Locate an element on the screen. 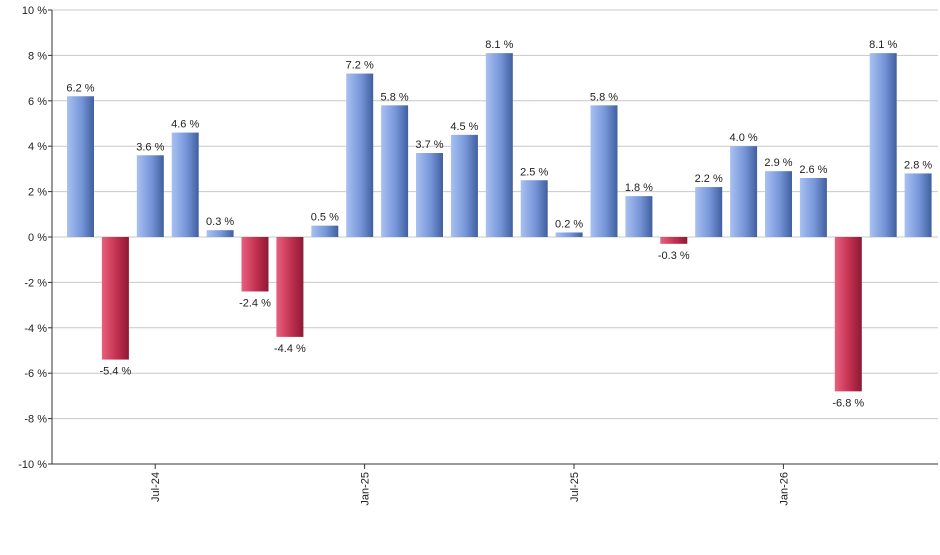  y-tick-label: 10 % is located at coordinates (34, 11).